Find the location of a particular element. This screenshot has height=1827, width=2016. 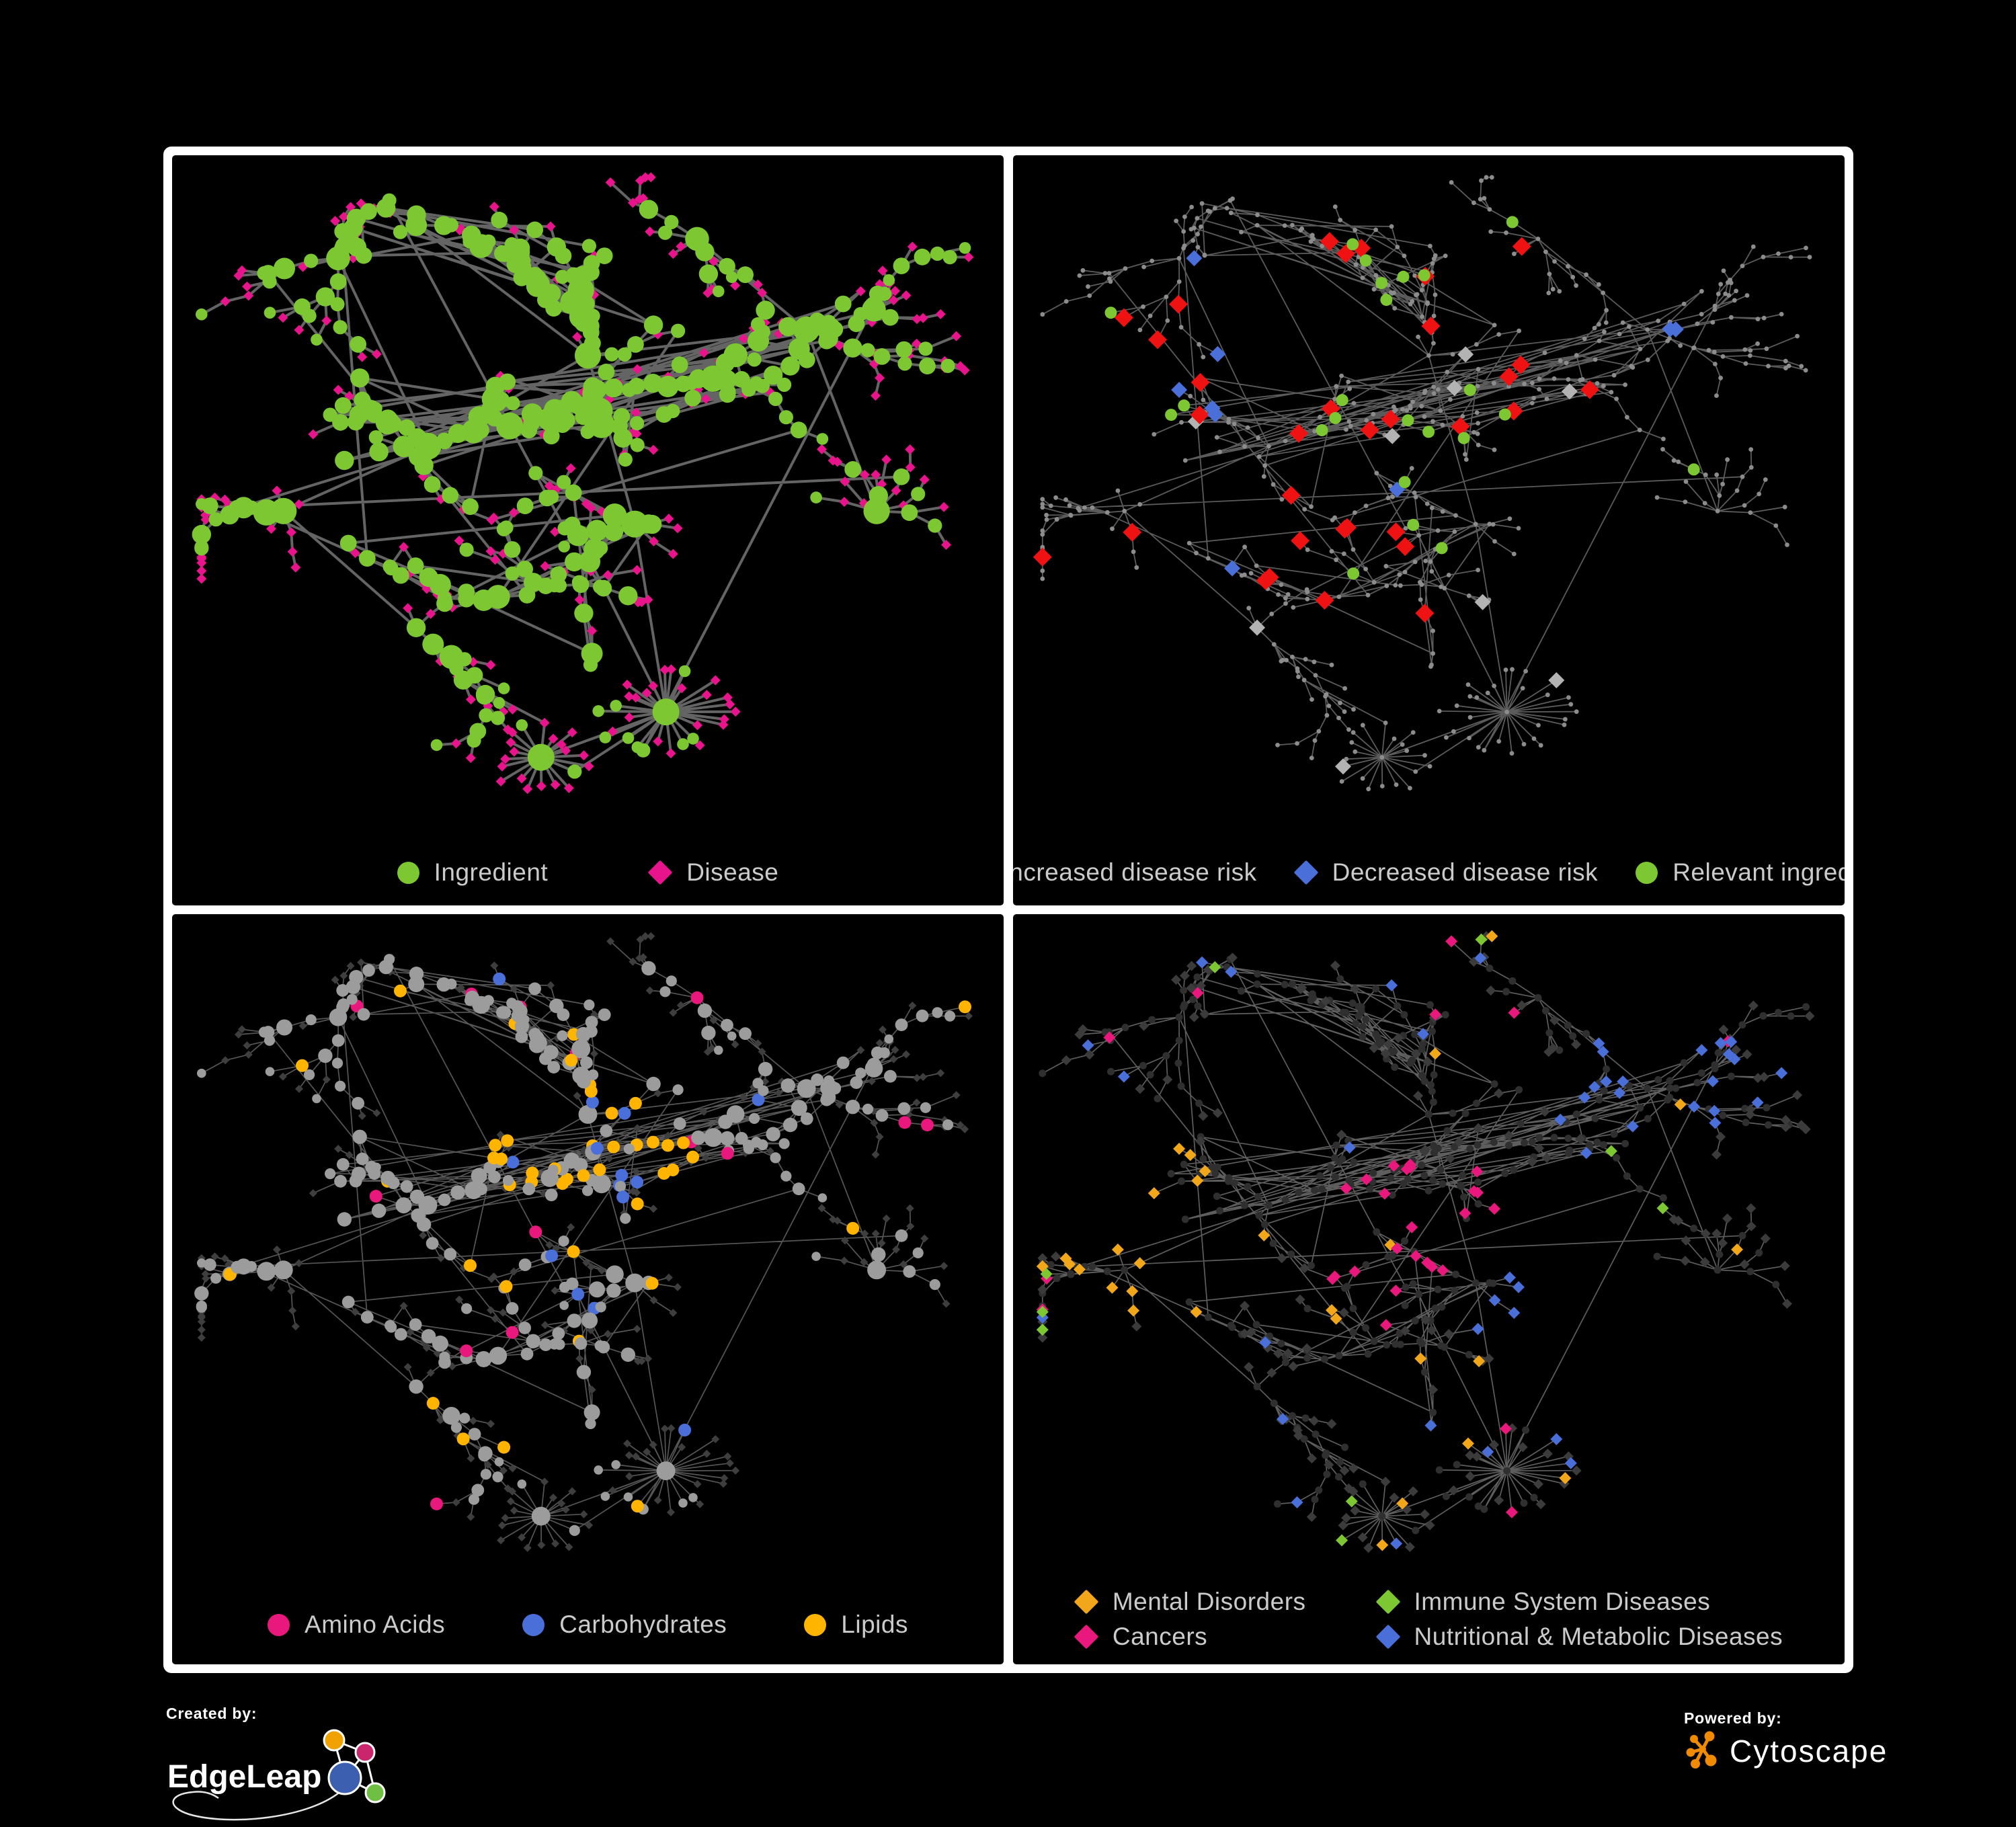

legend-item-increased-disease-risk: Increased disease risk is located at coordinates (1135, 872).